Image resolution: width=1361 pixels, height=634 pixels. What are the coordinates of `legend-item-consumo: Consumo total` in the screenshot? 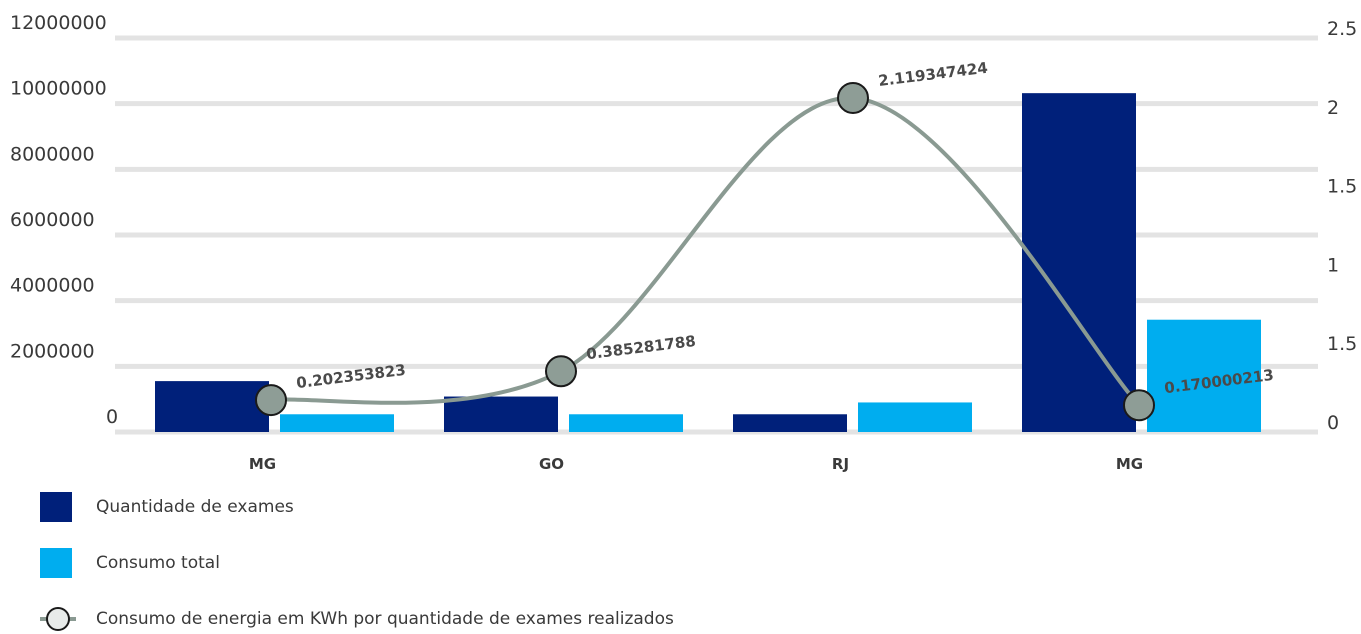 It's located at (490, 563).